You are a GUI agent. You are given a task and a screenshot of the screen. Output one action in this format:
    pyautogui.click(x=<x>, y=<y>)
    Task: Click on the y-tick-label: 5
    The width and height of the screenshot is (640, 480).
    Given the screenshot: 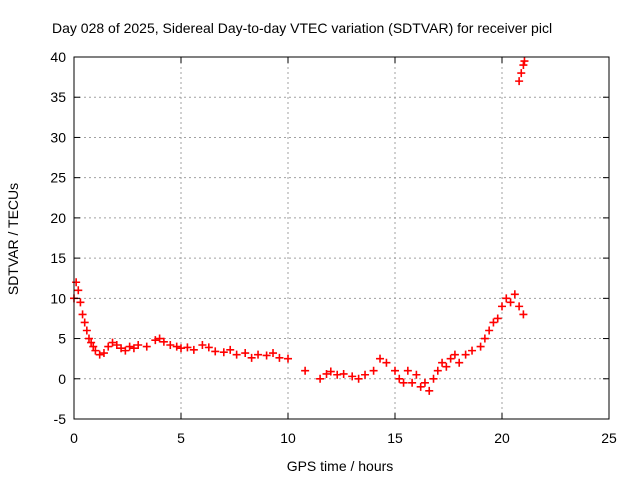 What is the action you would take?
    pyautogui.click(x=62, y=339)
    